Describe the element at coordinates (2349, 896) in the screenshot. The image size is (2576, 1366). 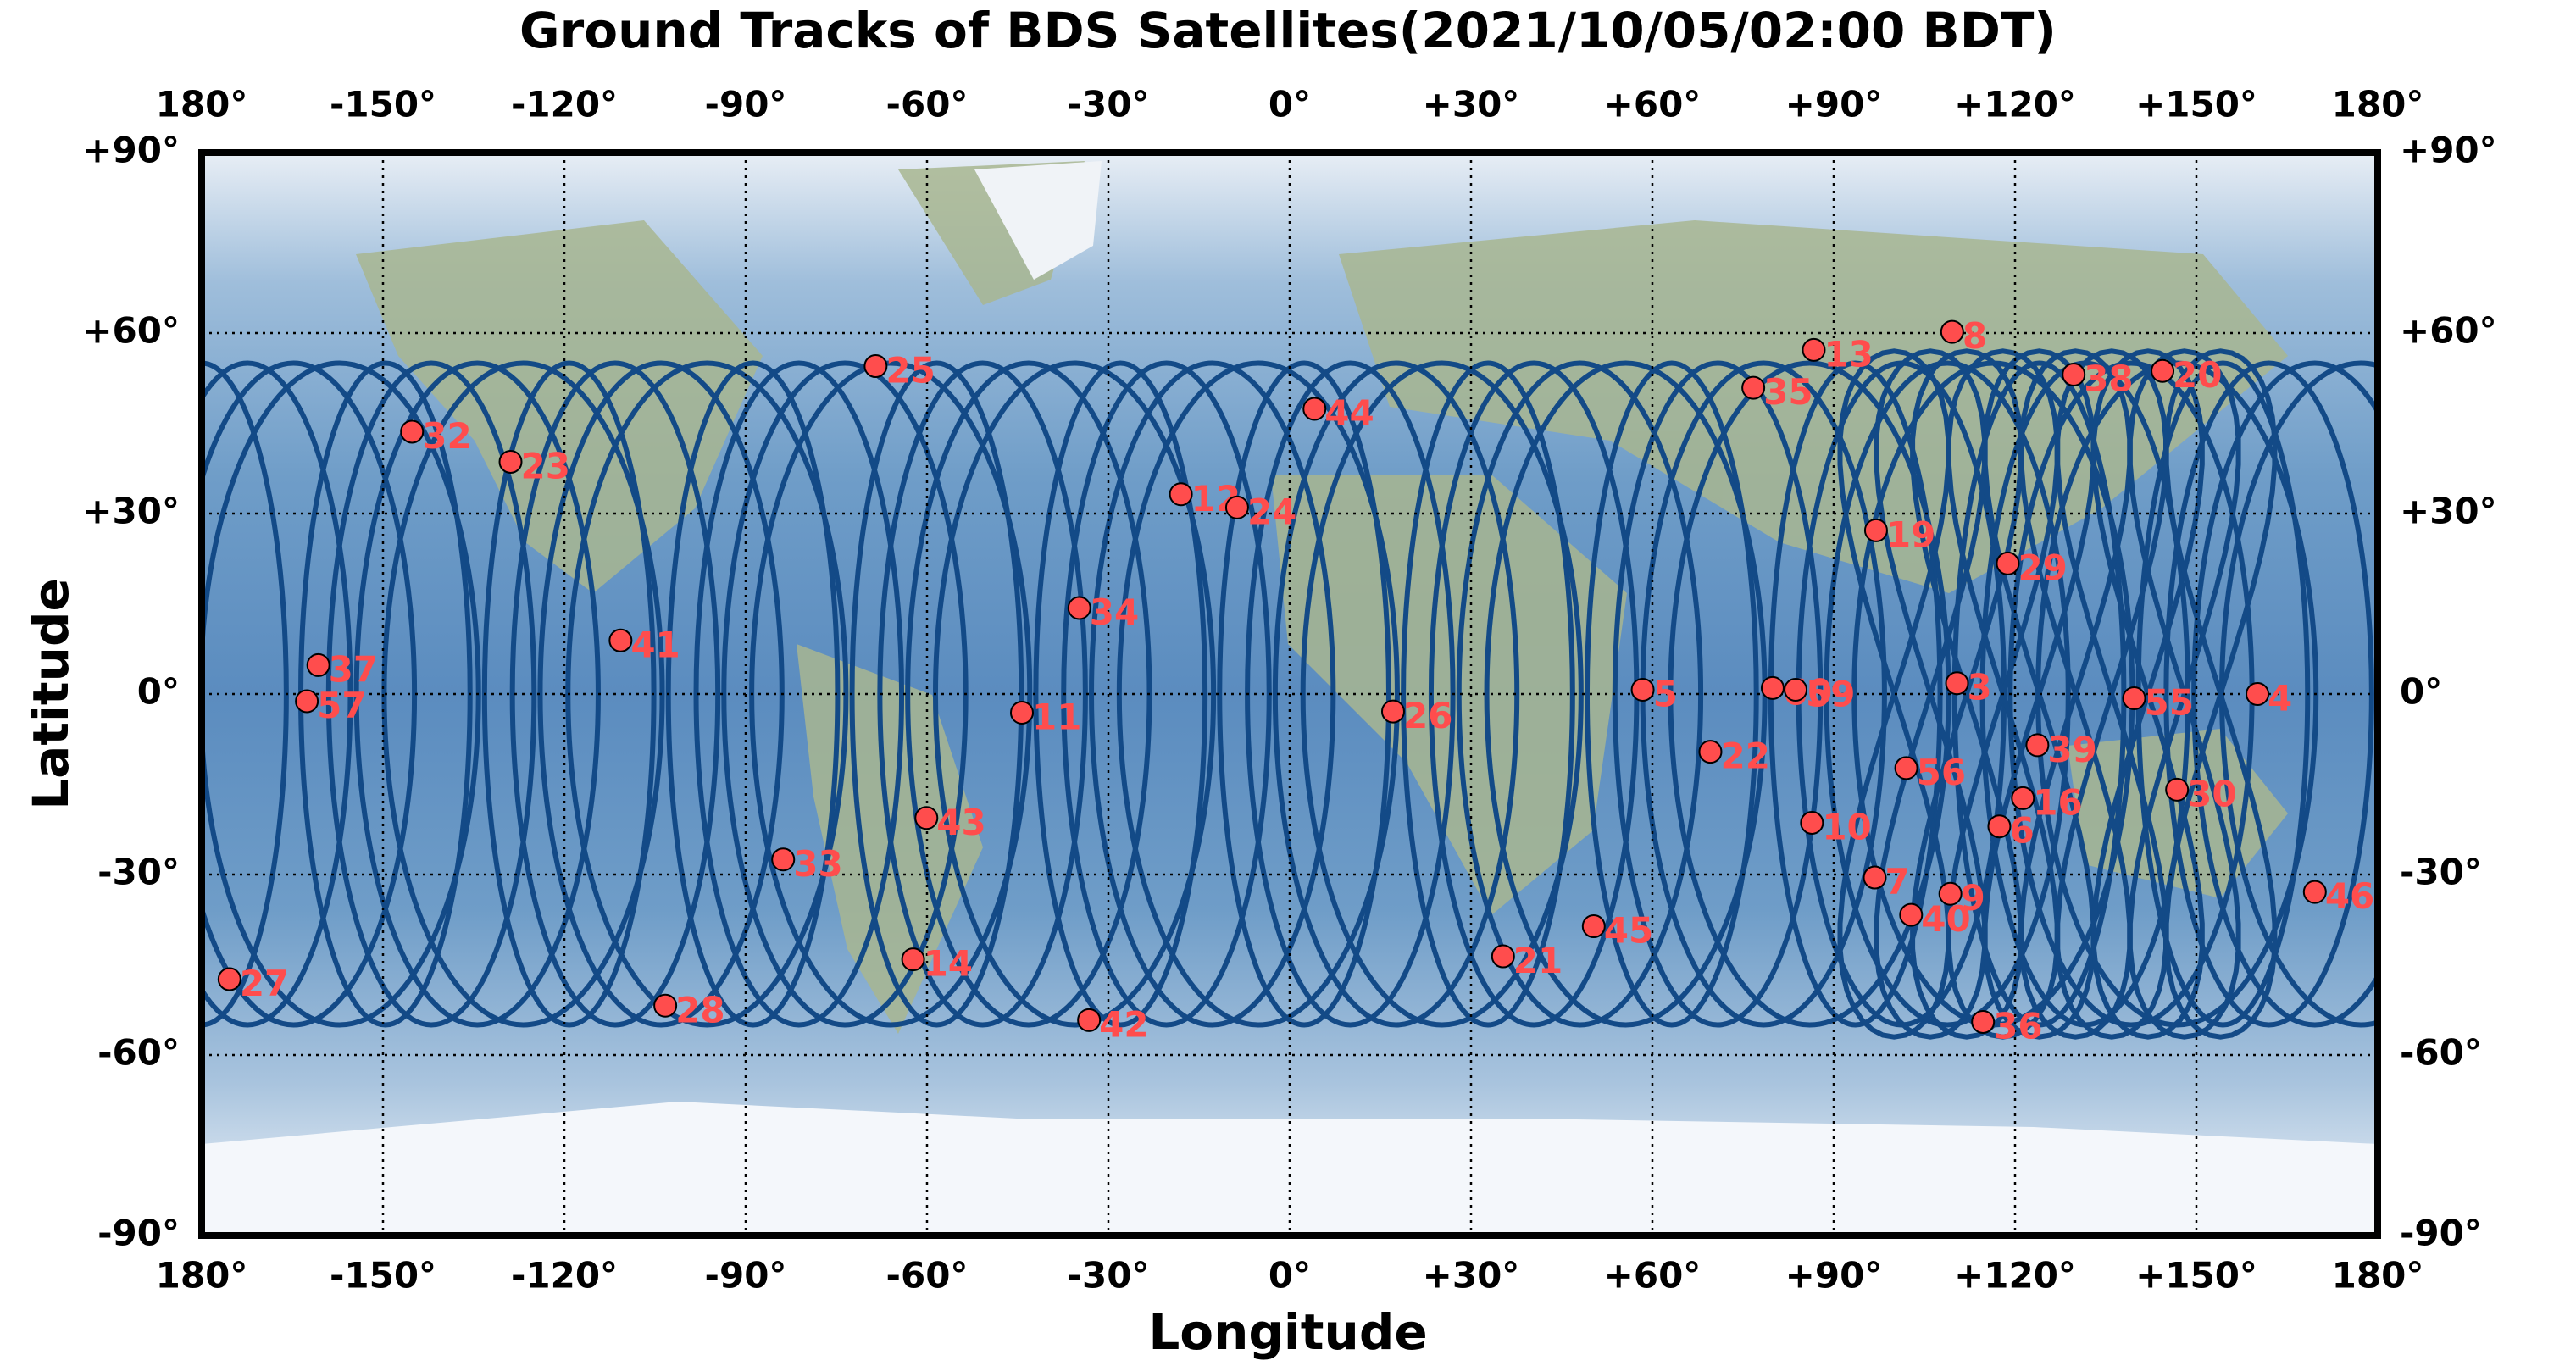
I see `satellite-label: 46` at that location.